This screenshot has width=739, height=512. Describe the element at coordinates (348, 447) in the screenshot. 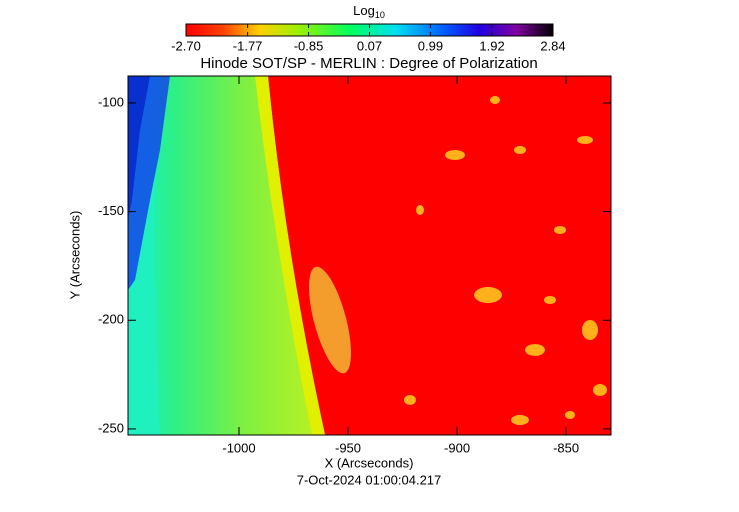

I see `x-tick-label: -950` at that location.